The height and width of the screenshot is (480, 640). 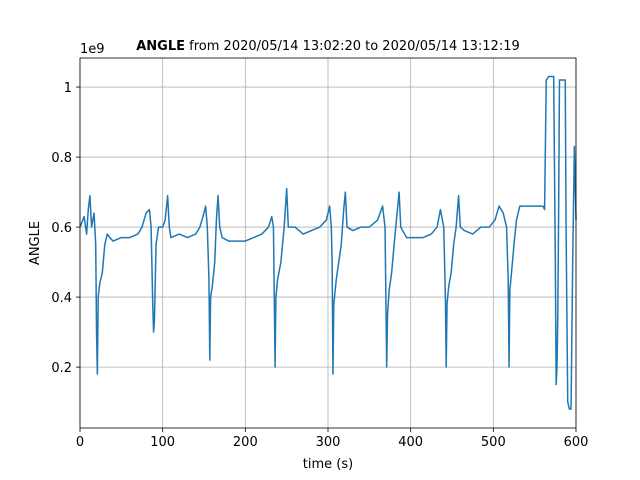 What do you see at coordinates (92, 49) in the screenshot?
I see `y-offset-label: 1e9` at bounding box center [92, 49].